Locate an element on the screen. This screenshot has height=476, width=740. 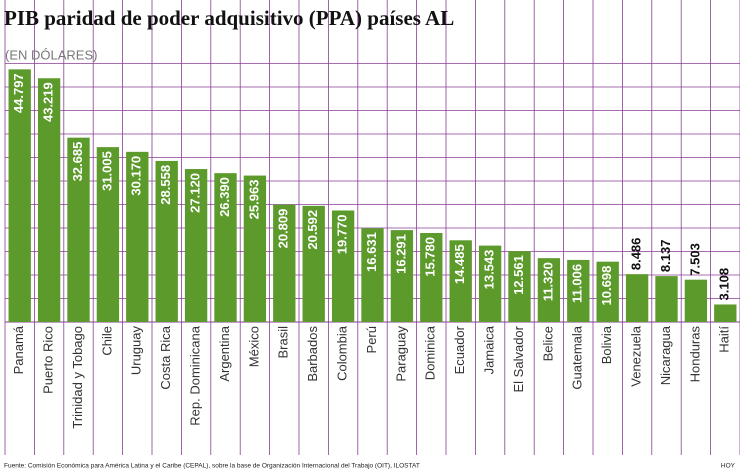
value-label: 13.543 is located at coordinates (489, 270).